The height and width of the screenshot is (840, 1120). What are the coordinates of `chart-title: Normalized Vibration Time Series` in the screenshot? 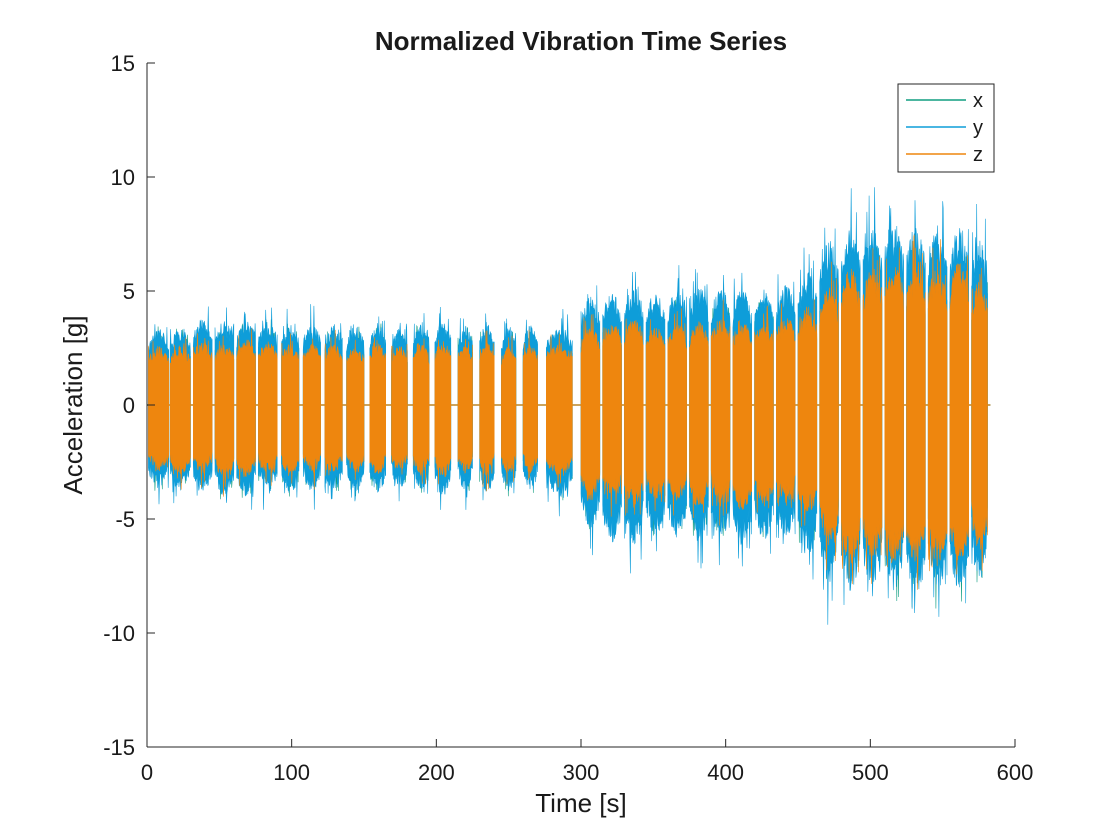 It's located at (581, 41).